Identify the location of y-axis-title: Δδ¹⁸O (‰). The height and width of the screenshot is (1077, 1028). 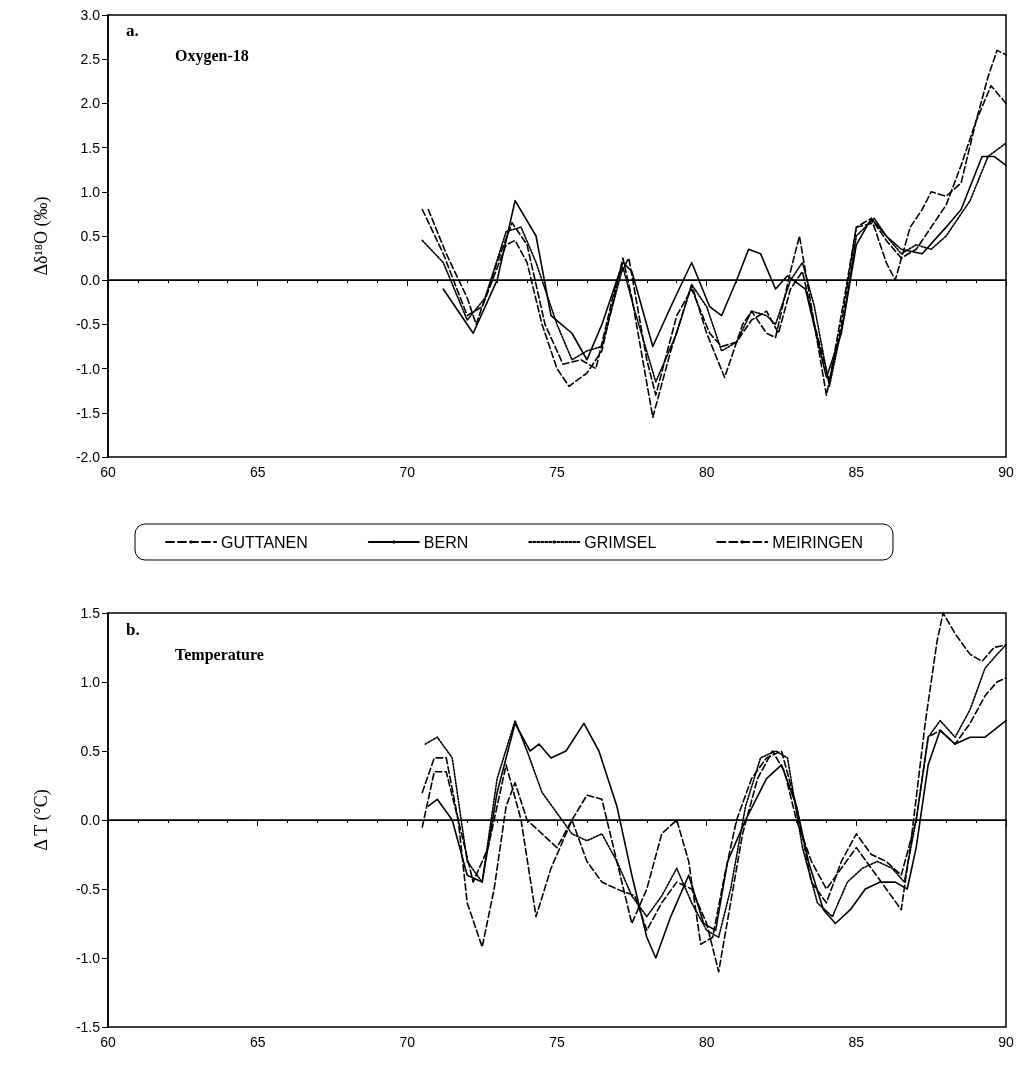
(41, 236).